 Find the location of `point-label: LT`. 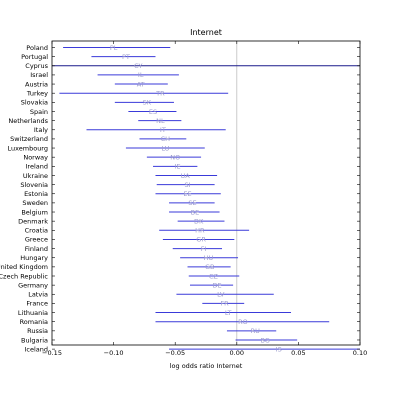

point-label: LT is located at coordinates (228, 313).